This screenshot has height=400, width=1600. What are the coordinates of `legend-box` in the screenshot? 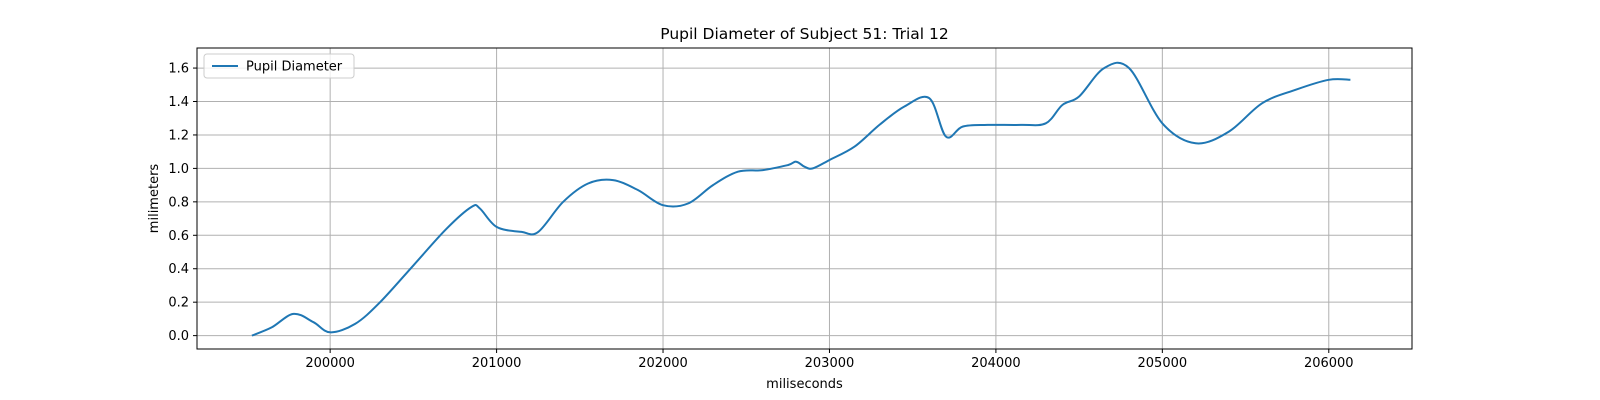 It's located at (279, 66).